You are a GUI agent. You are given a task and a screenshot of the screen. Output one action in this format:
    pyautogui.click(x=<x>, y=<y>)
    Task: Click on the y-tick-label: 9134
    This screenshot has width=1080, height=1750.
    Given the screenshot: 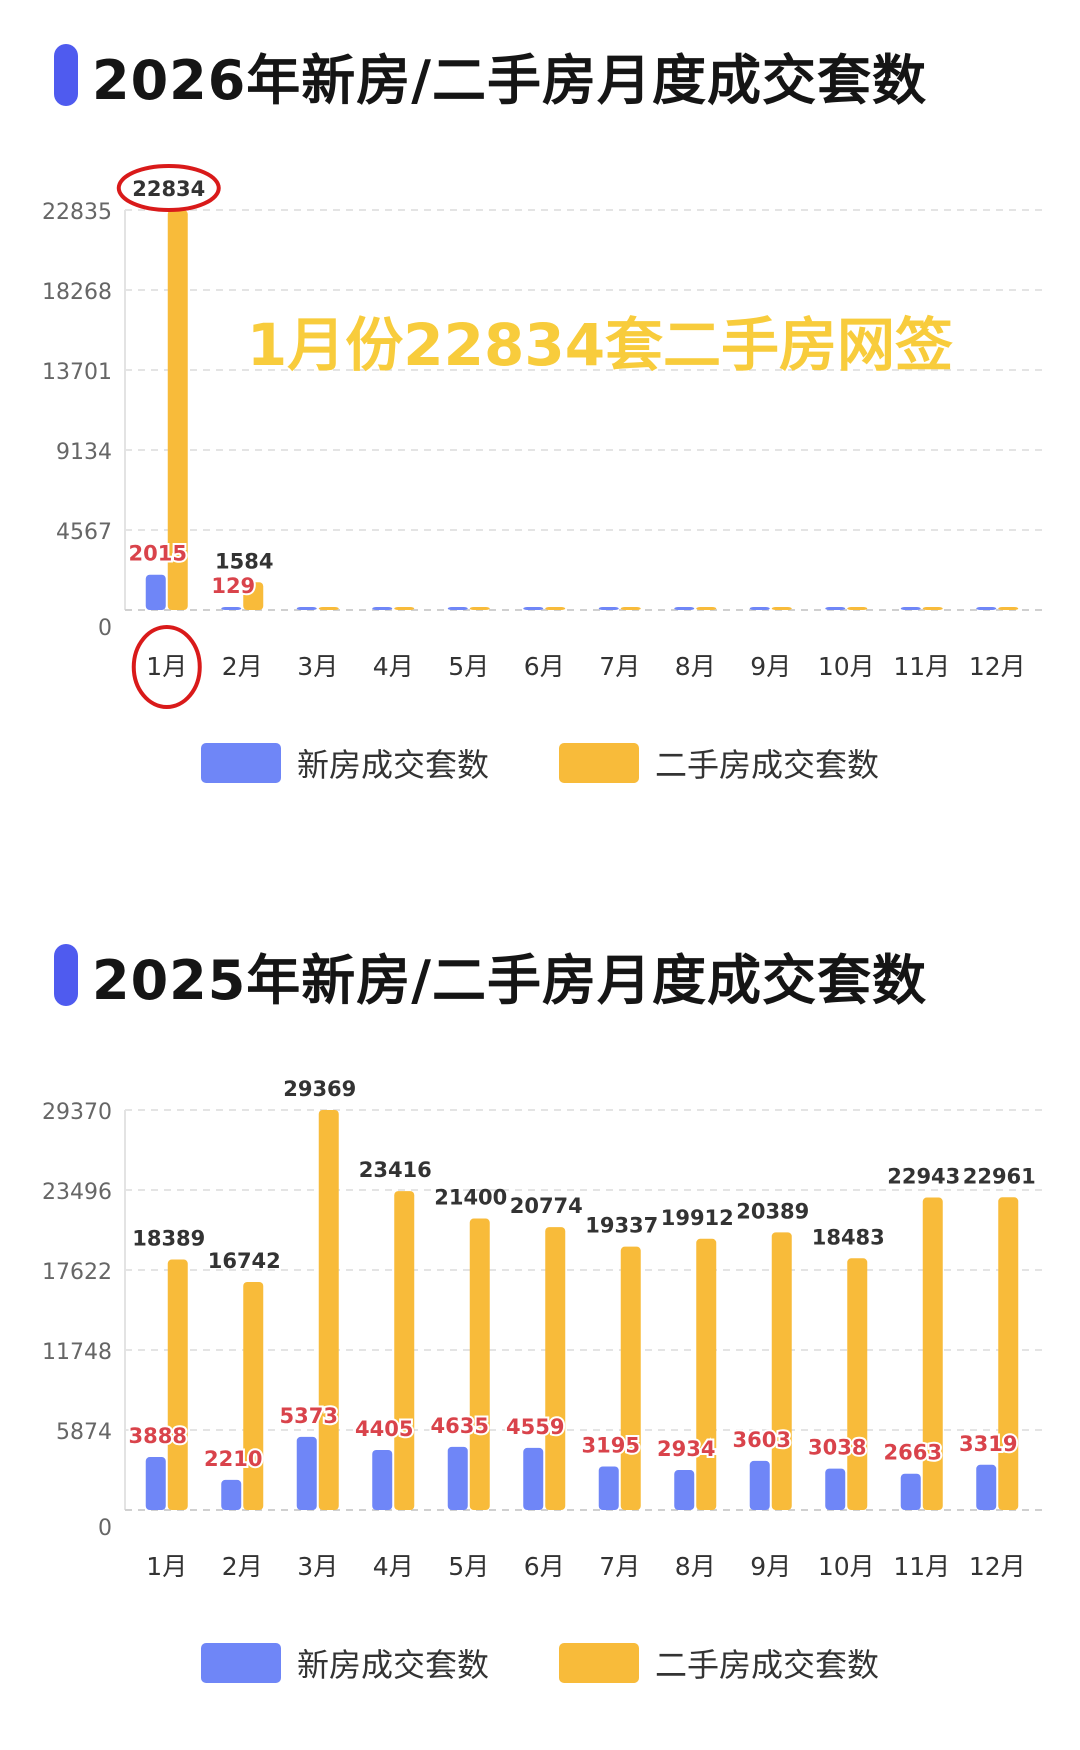 What is the action you would take?
    pyautogui.click(x=84, y=452)
    